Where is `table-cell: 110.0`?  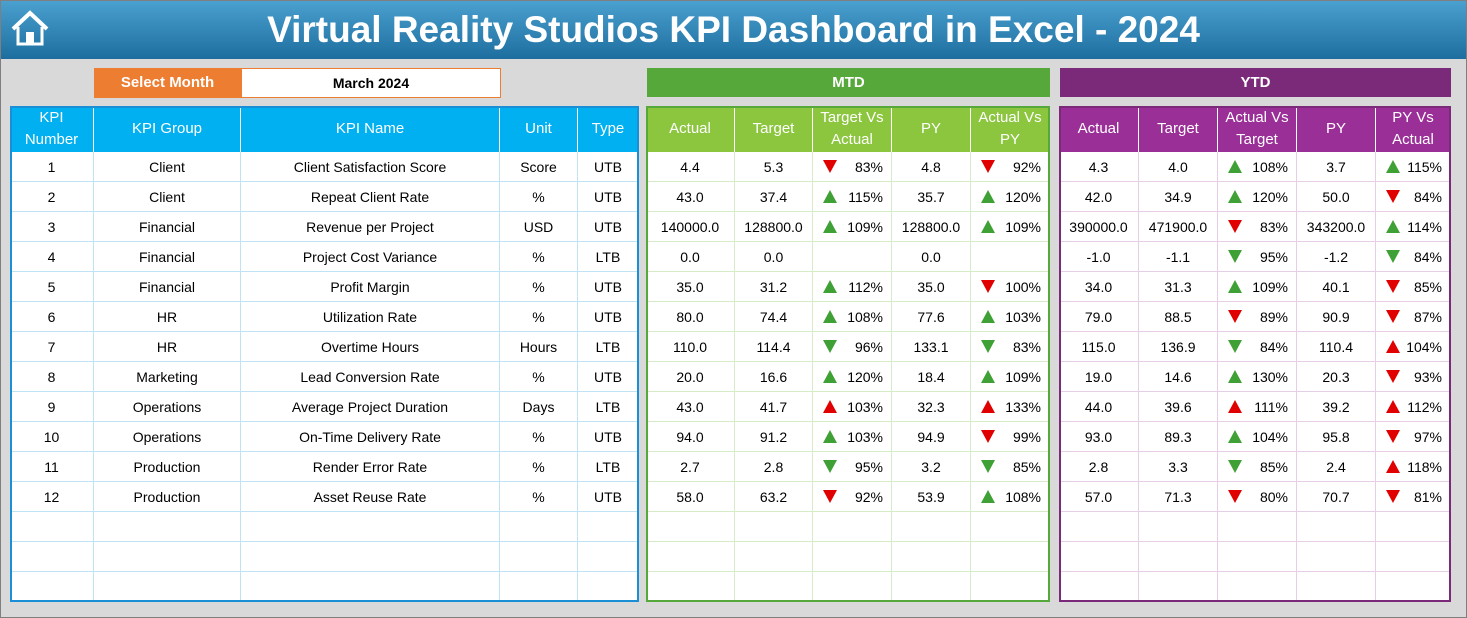 table-cell: 110.0 is located at coordinates (690, 347).